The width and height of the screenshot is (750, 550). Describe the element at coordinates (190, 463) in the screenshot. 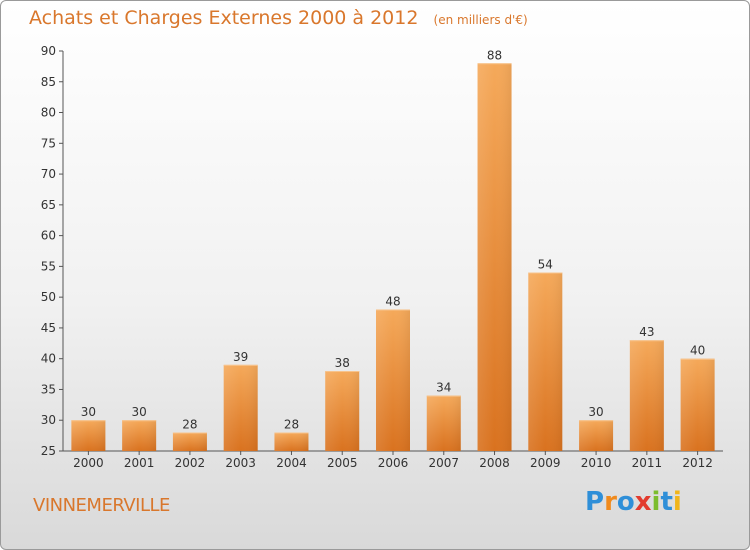

I see `x-tick-label: 2002` at that location.